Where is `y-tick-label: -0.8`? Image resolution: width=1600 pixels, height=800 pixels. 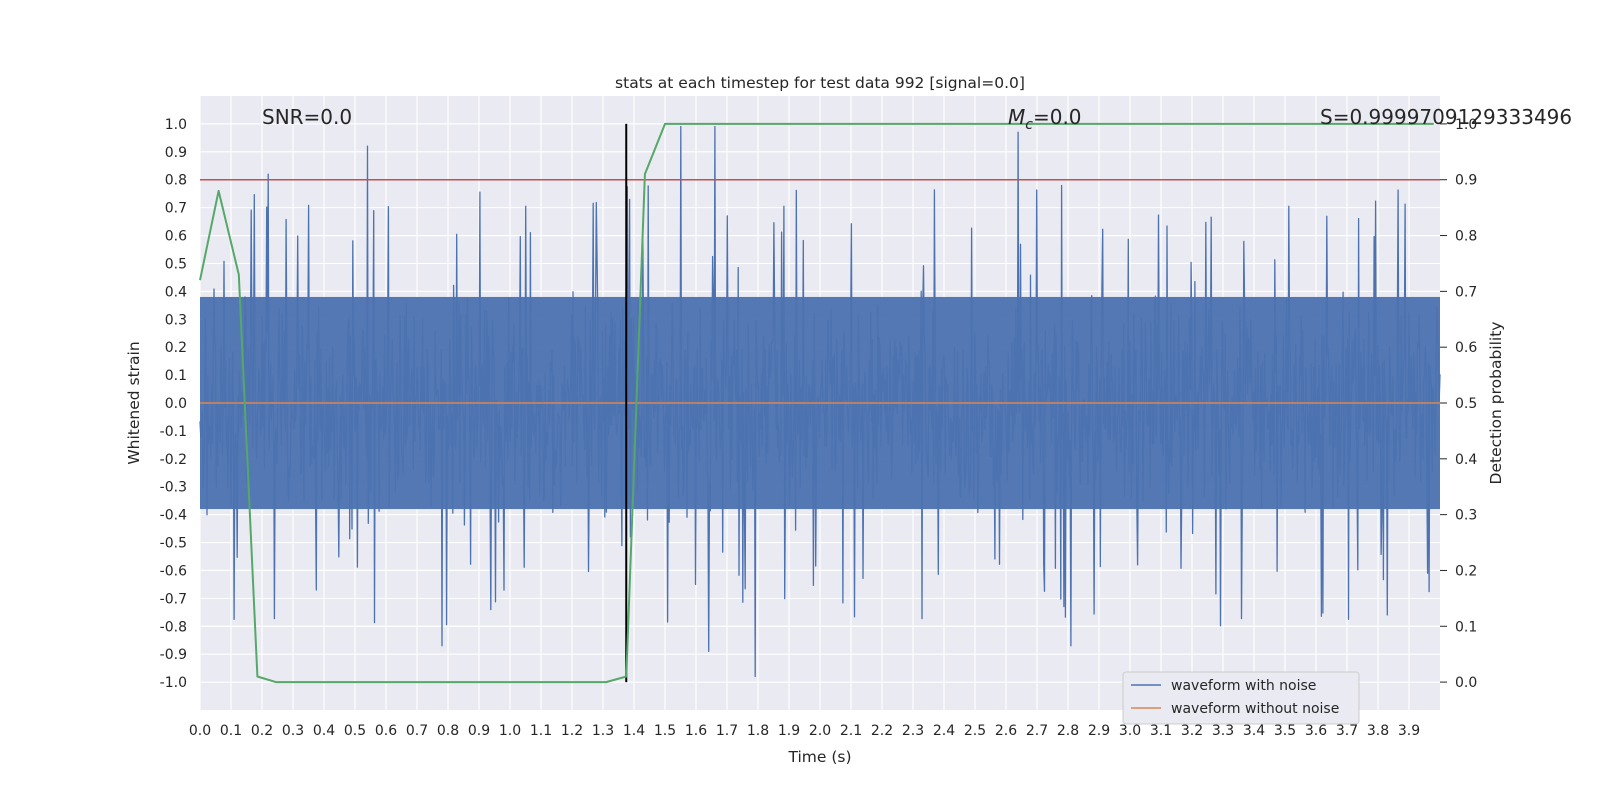
y-tick-label: -0.8 is located at coordinates (173, 627).